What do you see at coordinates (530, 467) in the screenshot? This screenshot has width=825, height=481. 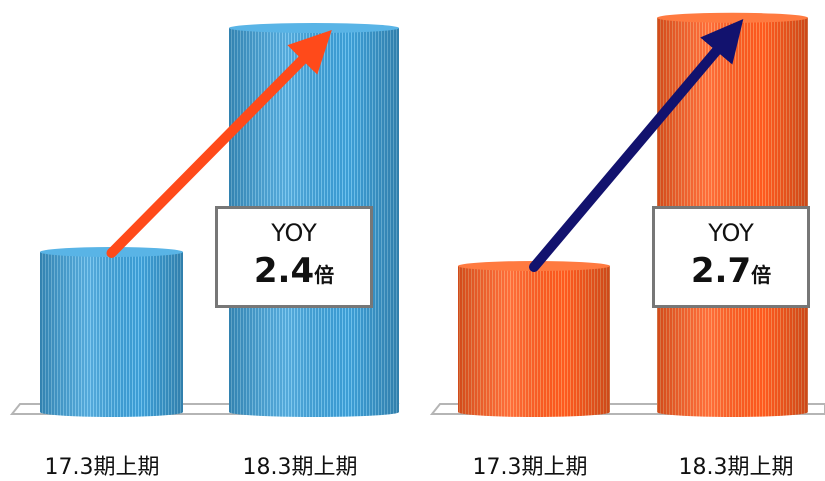 I see `chart2-category-1: 17.3期上期` at bounding box center [530, 467].